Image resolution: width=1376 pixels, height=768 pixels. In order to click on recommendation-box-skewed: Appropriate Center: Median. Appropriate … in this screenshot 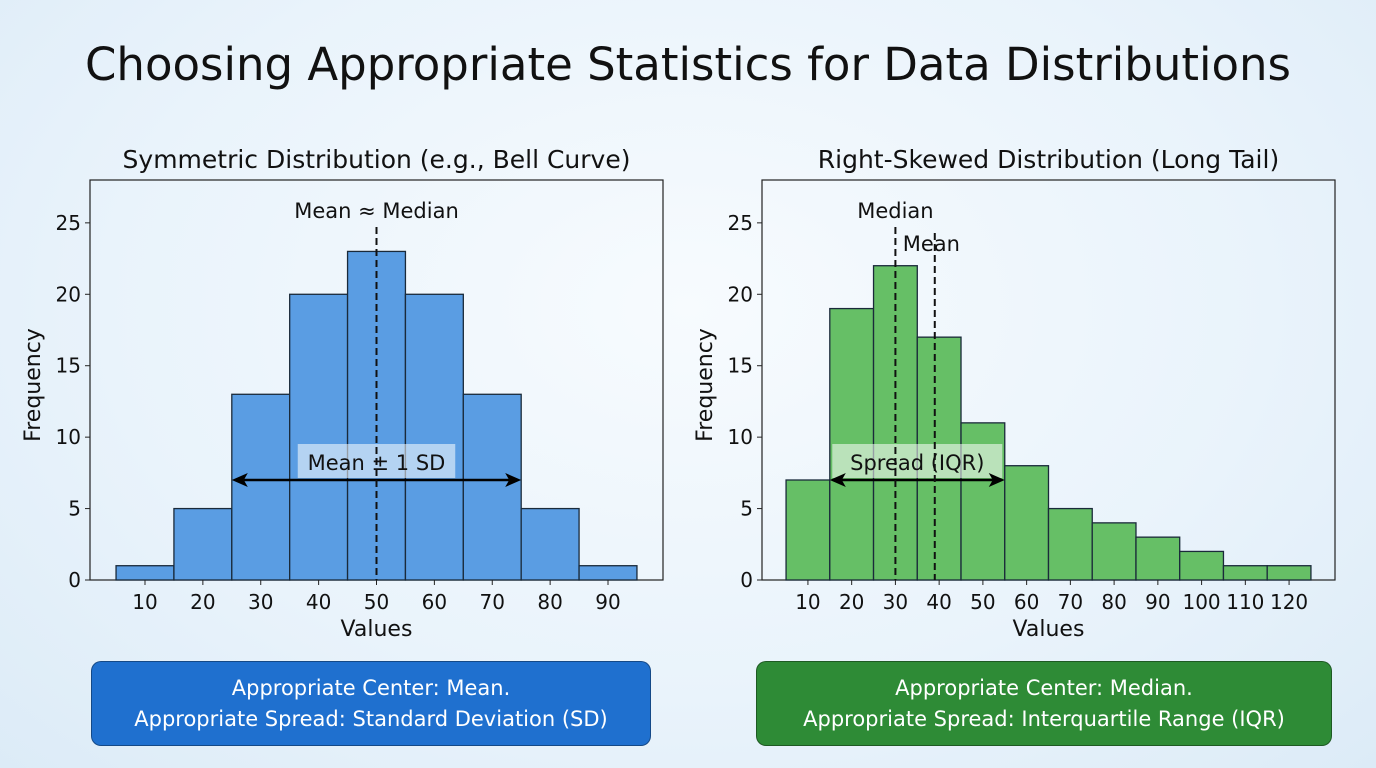, I will do `click(1044, 703)`.